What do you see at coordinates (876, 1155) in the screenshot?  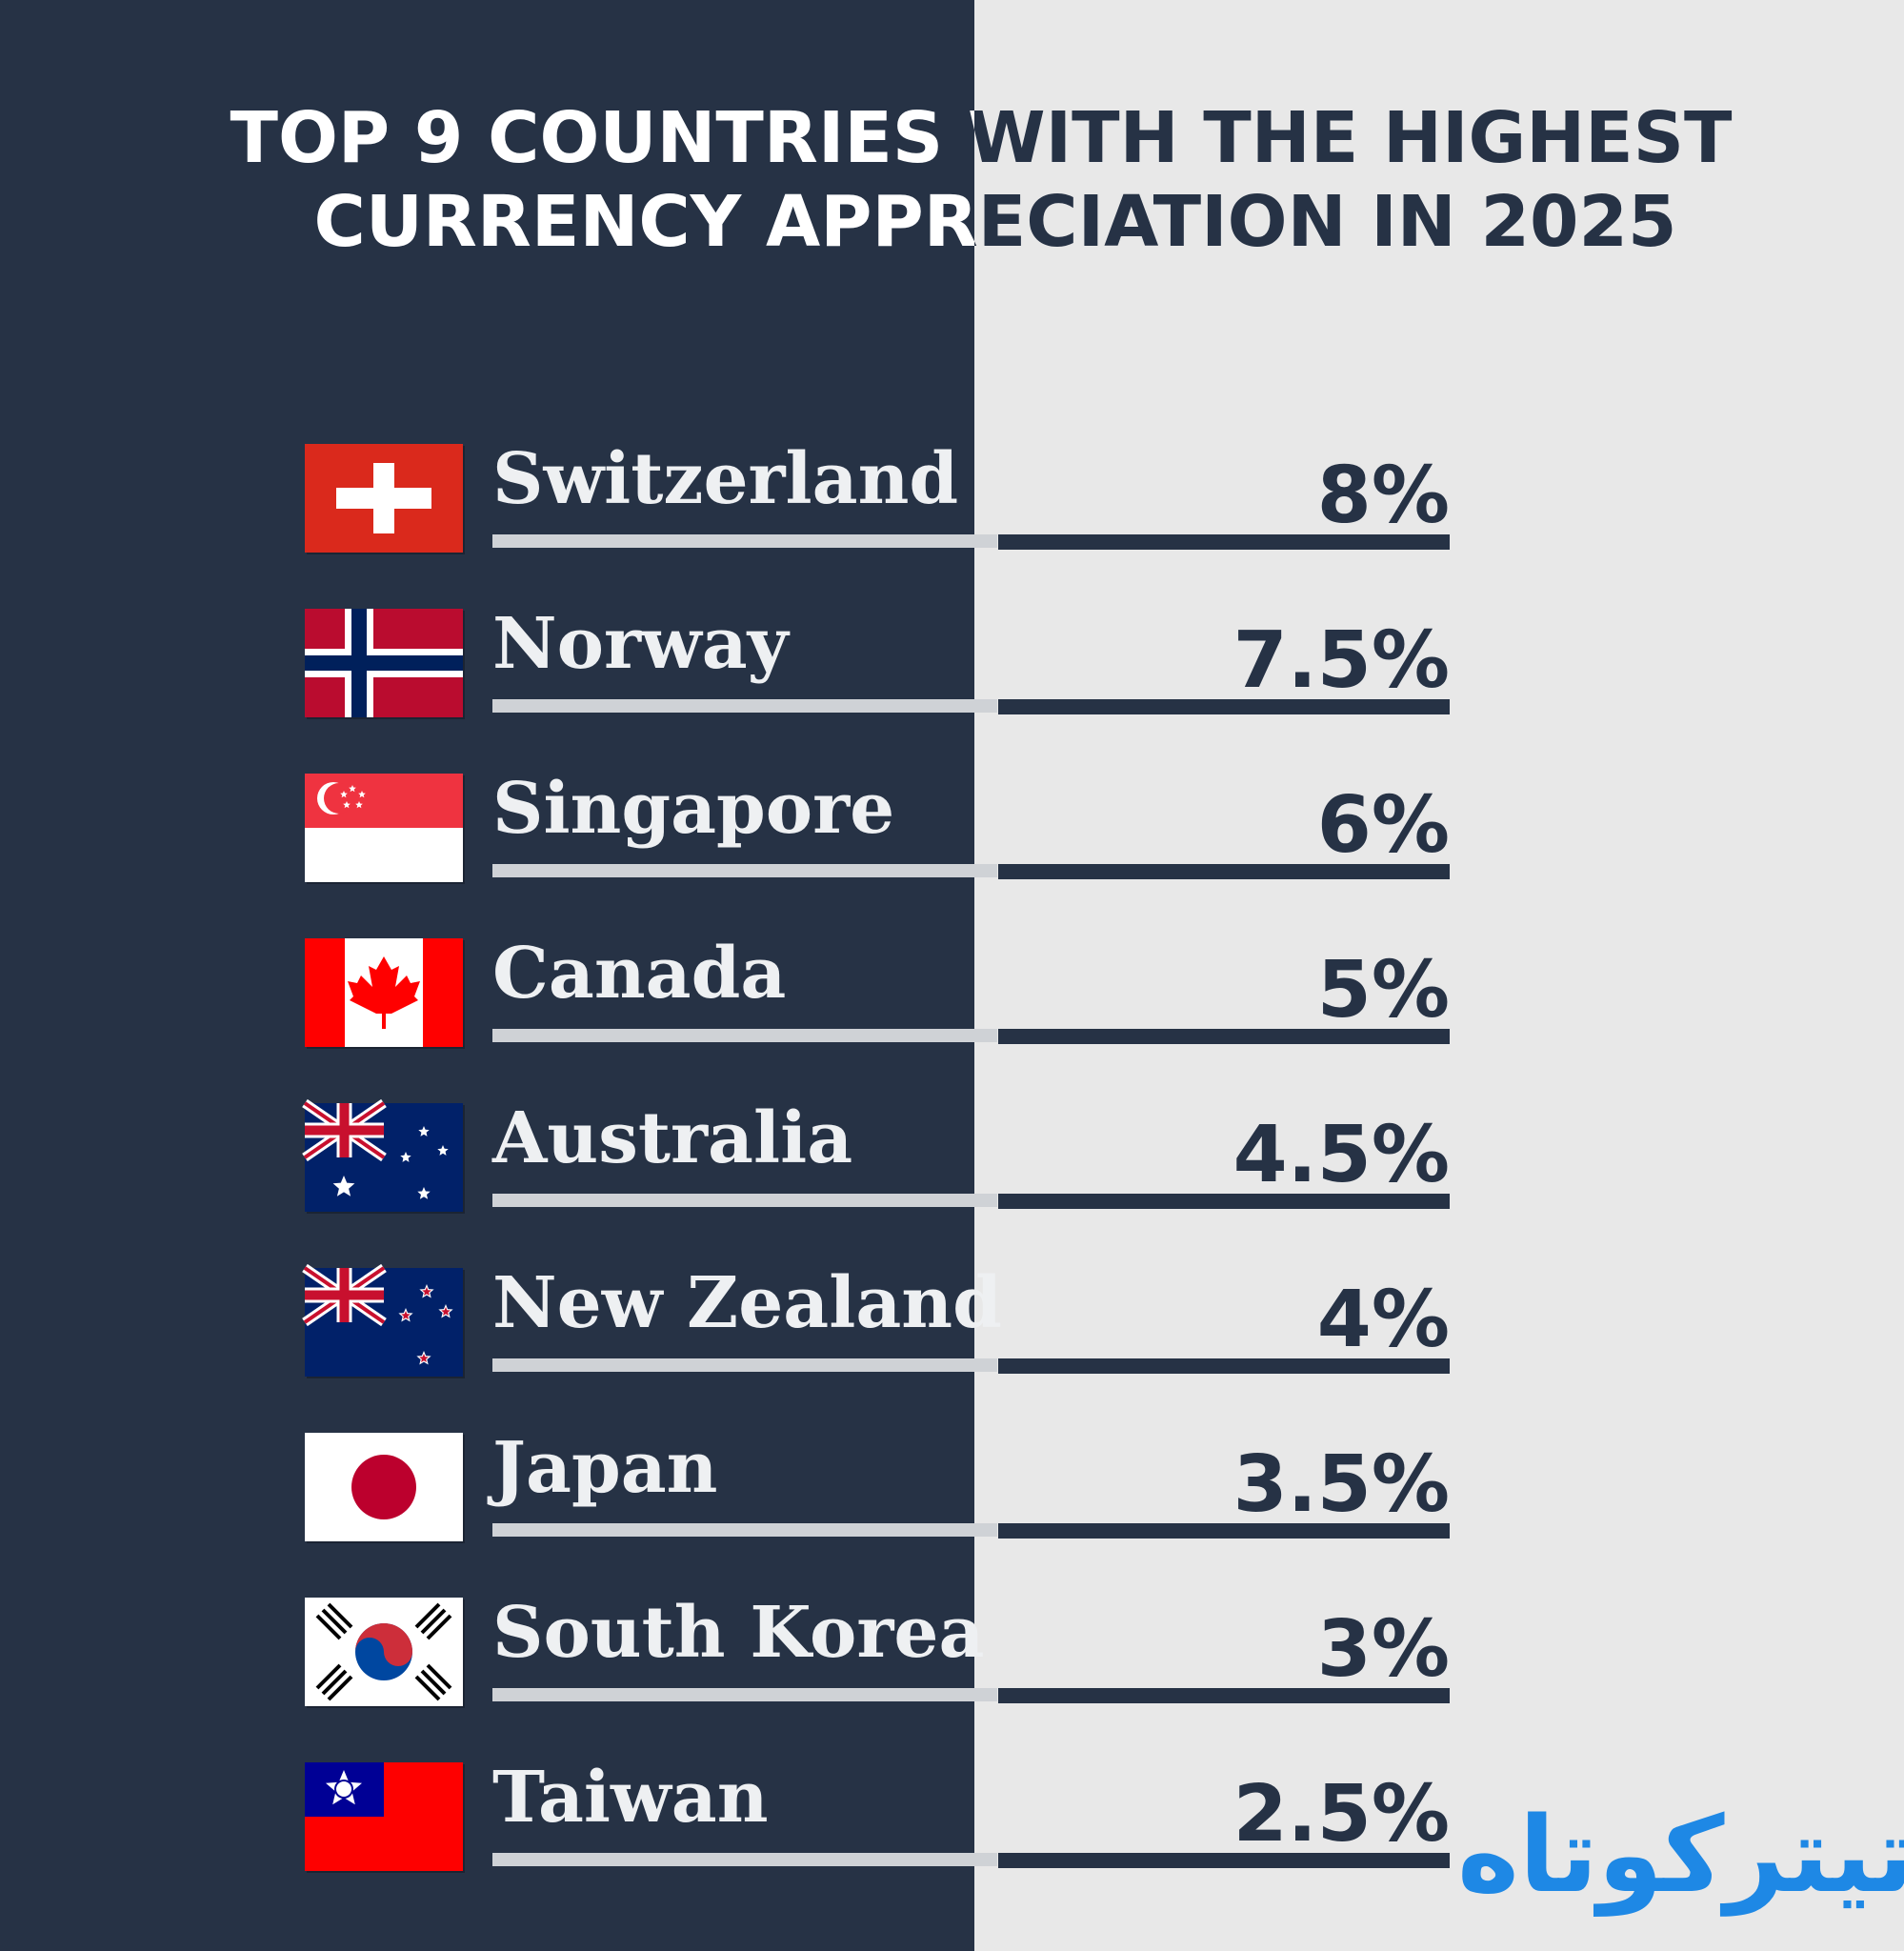 I see `row: Australia 4.5%` at bounding box center [876, 1155].